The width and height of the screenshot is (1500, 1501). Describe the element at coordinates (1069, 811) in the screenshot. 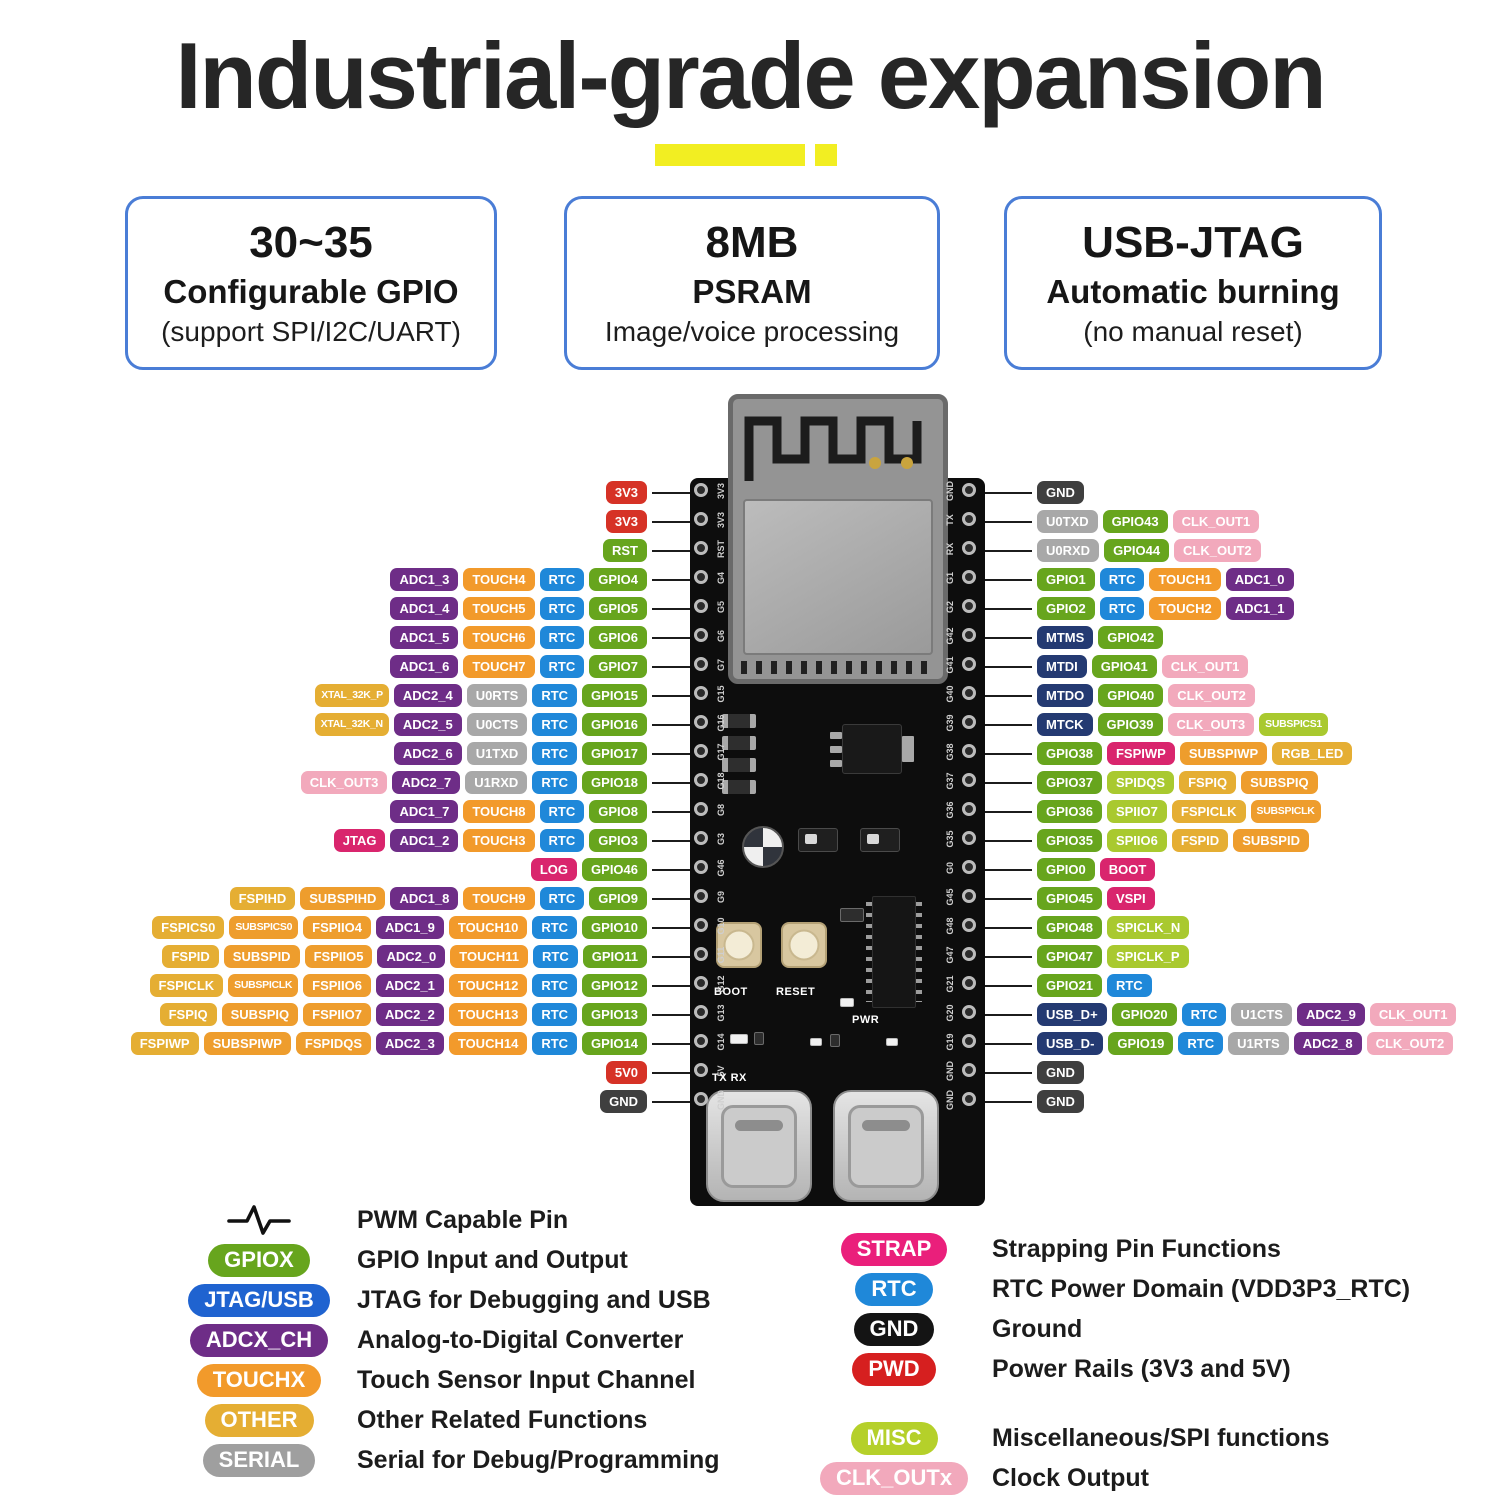

I see `pin-badge-gpio36: GPIO36` at that location.